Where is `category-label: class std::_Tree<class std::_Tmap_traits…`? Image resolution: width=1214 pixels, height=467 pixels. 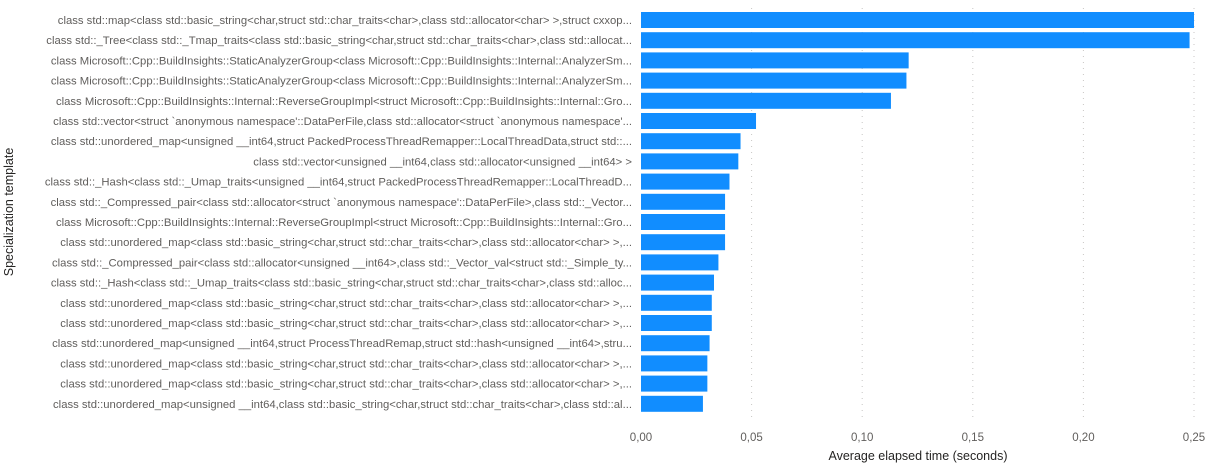
category-label: class std::_Tree<class std::_Tmap_traits… is located at coordinates (339, 41).